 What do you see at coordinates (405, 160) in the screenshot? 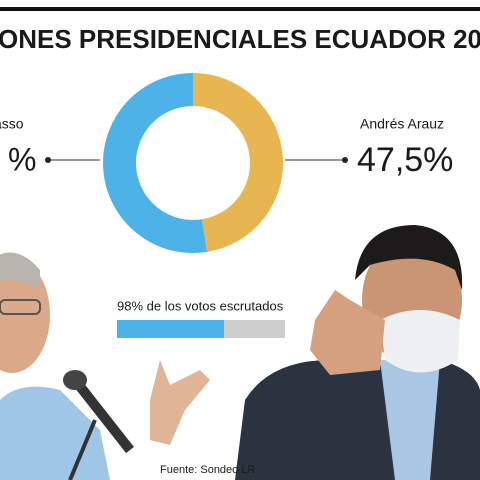
I see `value-label: 47,5%` at bounding box center [405, 160].